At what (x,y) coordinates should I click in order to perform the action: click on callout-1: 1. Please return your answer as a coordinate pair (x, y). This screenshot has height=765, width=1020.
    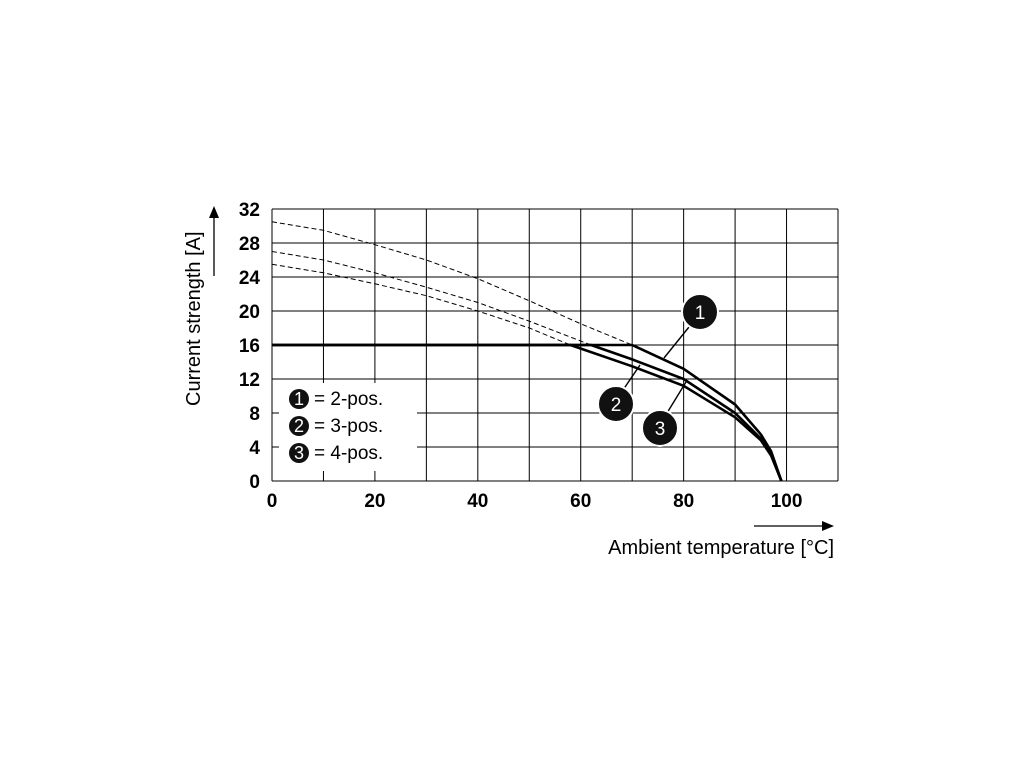
    Looking at the image, I should click on (691, 326).